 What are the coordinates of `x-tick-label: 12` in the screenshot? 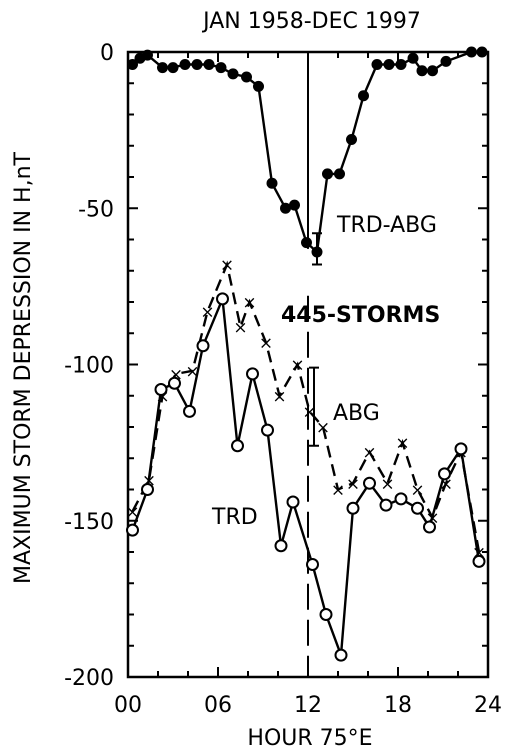 It's located at (308, 705).